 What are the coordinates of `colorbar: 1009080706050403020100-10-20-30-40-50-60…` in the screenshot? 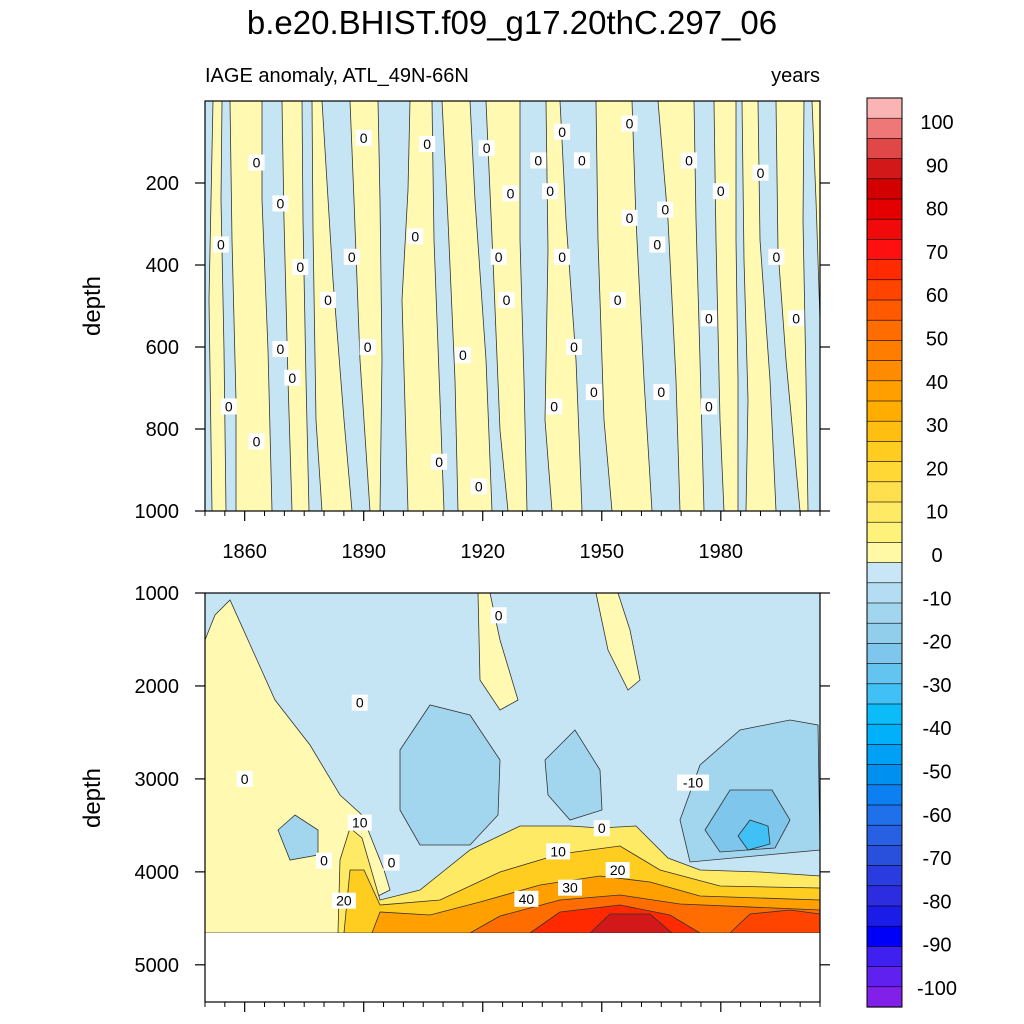 It's located at (911, 552).